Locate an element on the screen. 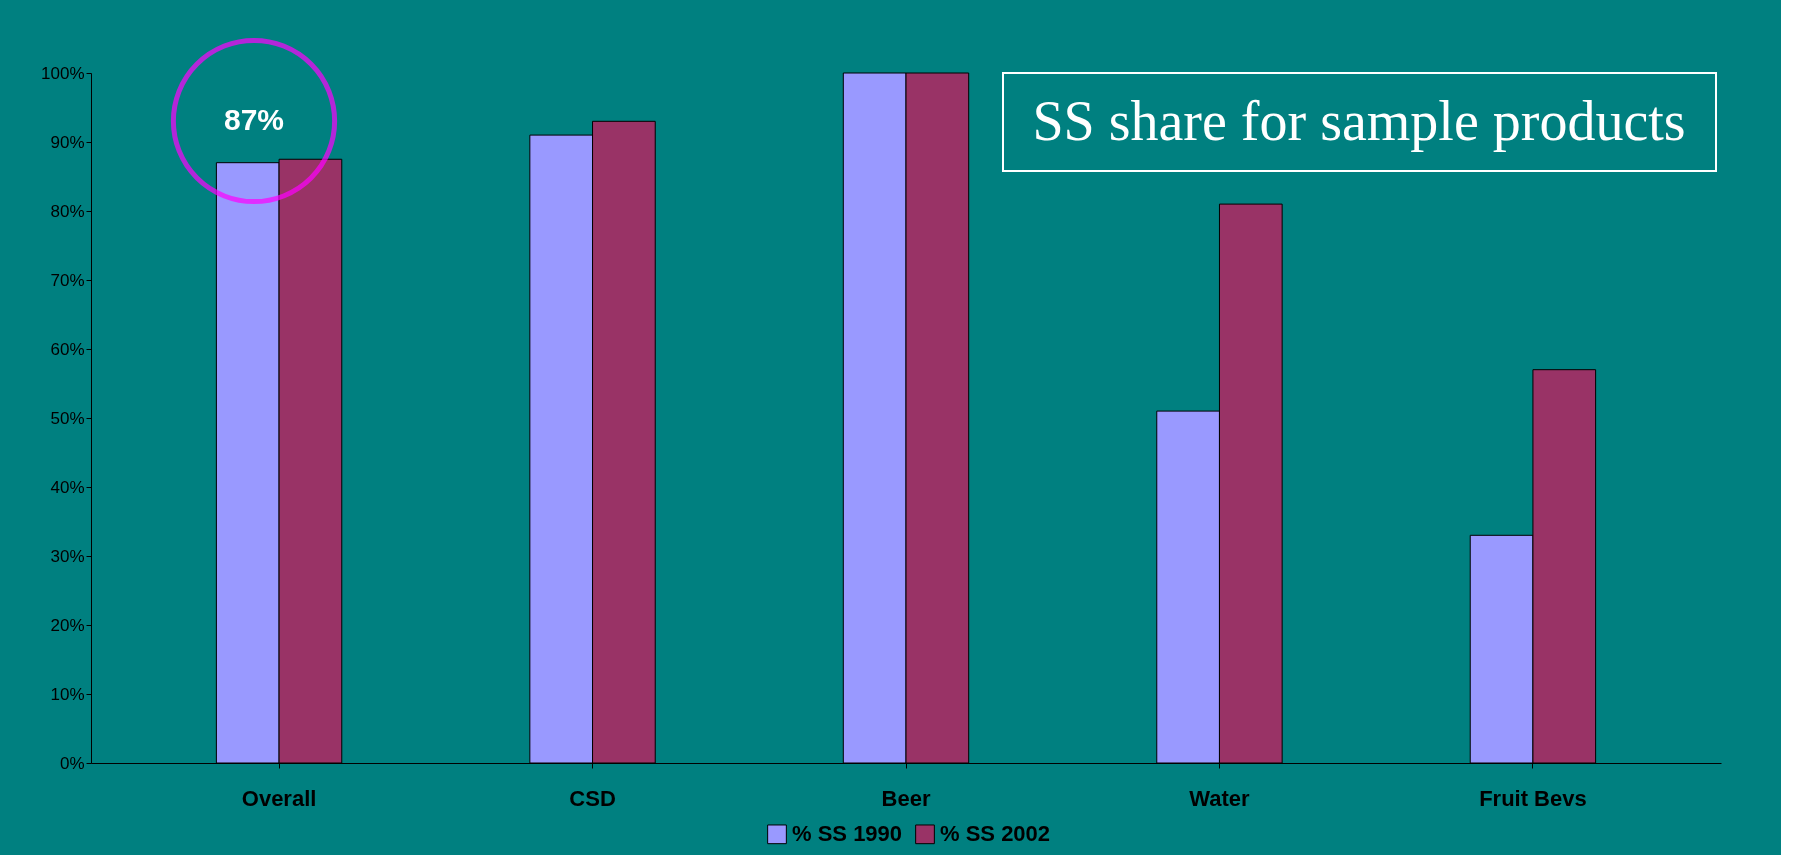  y-tick-label: 60% is located at coordinates (67, 349).